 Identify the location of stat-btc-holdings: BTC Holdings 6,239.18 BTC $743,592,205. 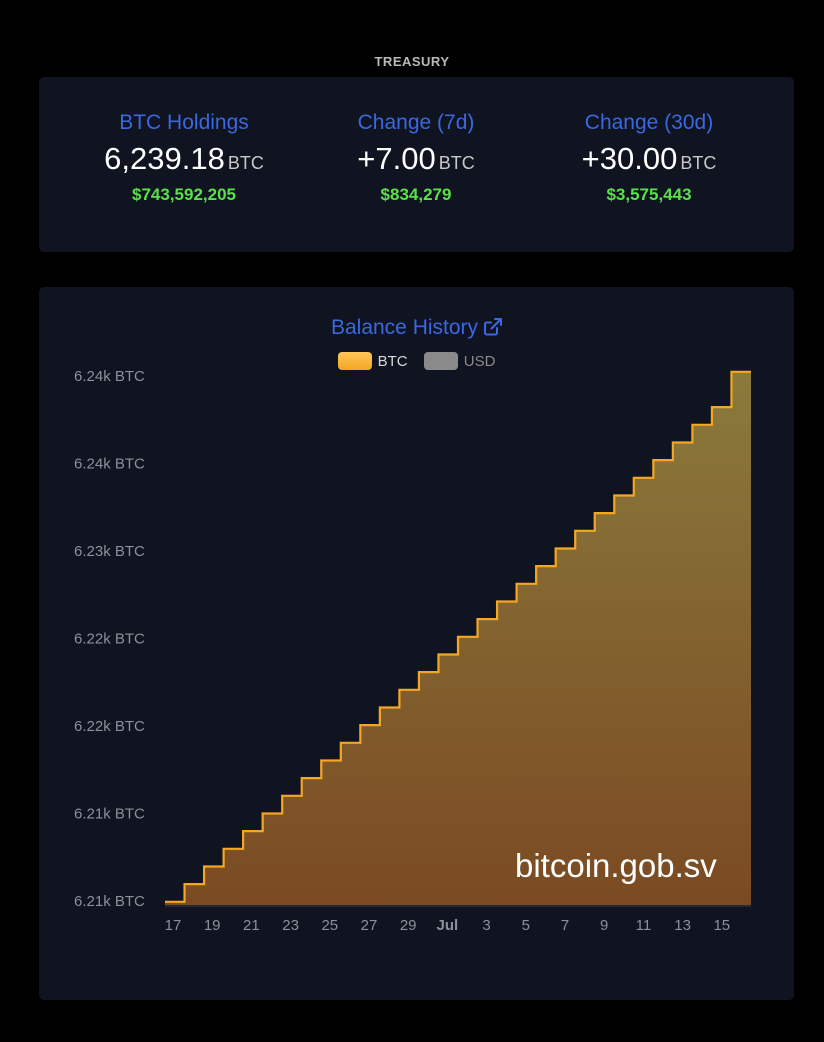
(184, 158).